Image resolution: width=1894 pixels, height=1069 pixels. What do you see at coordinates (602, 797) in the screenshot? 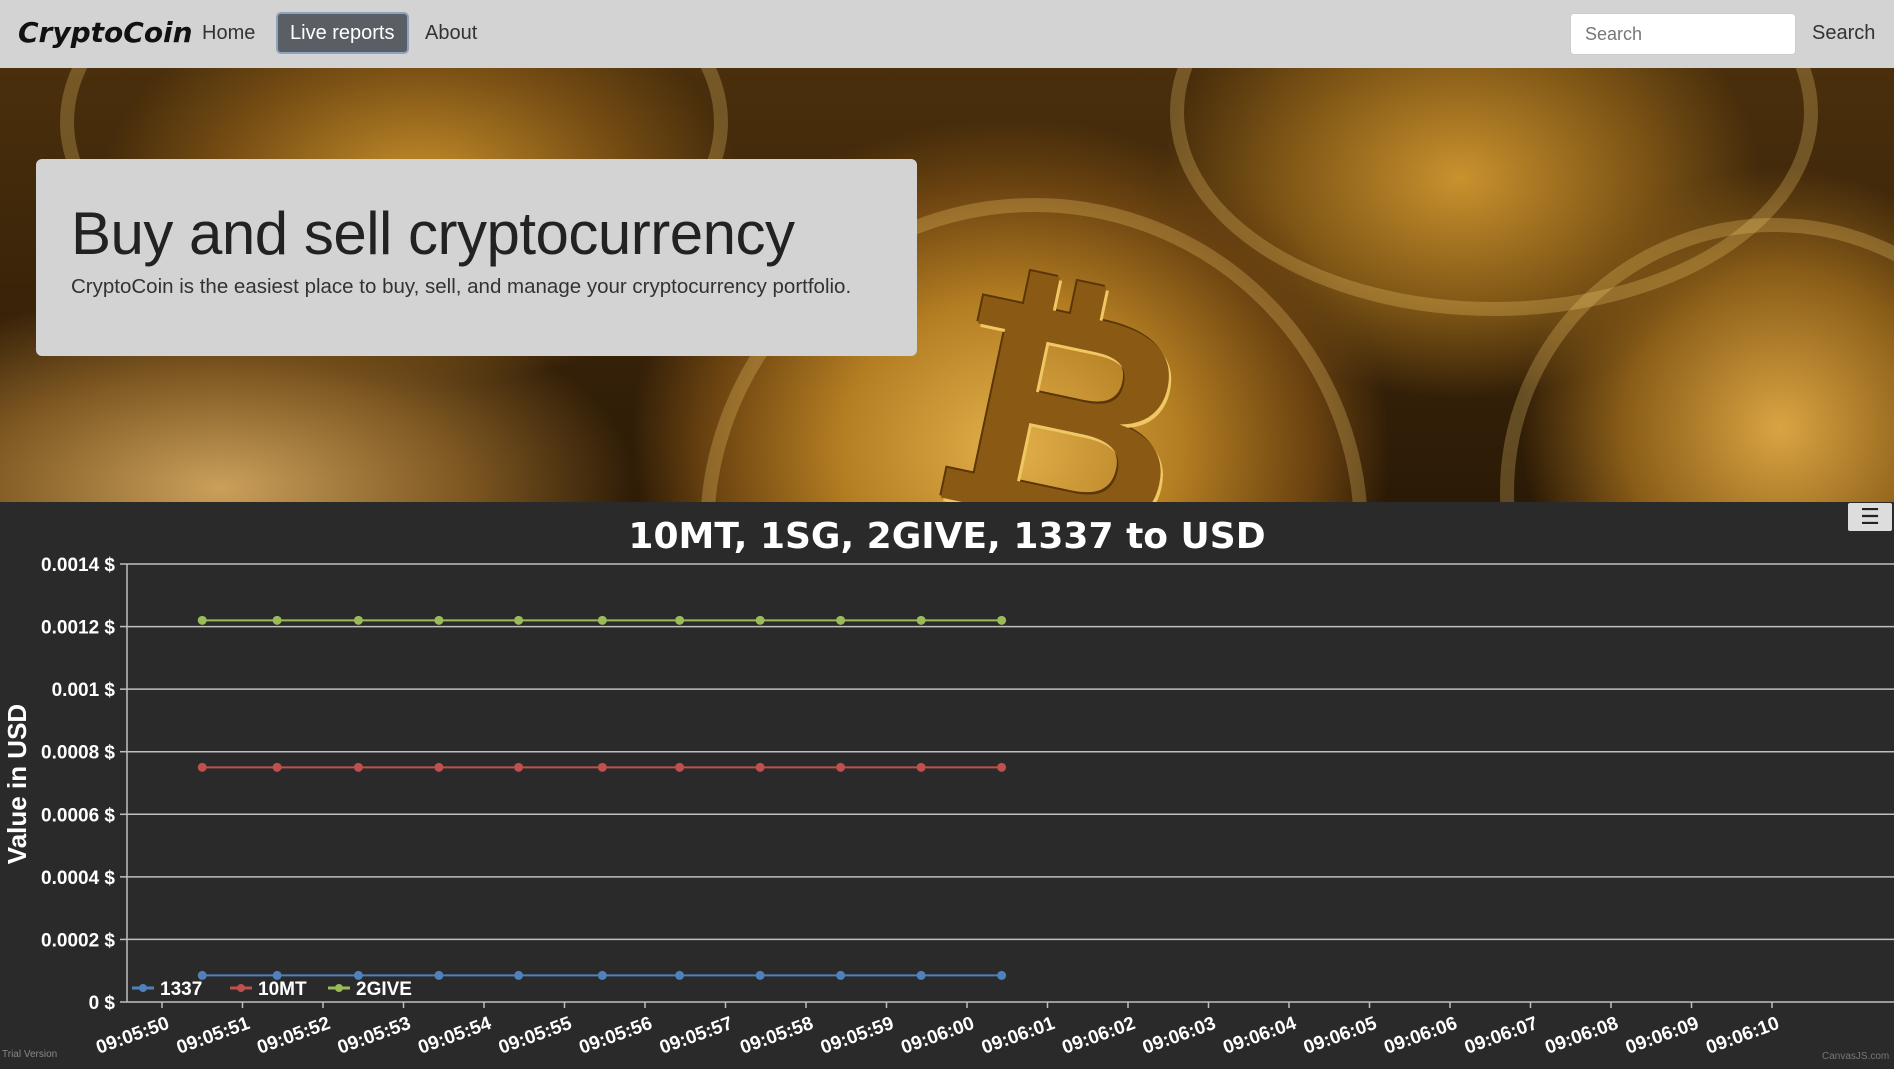
I see `chart-series` at bounding box center [602, 797].